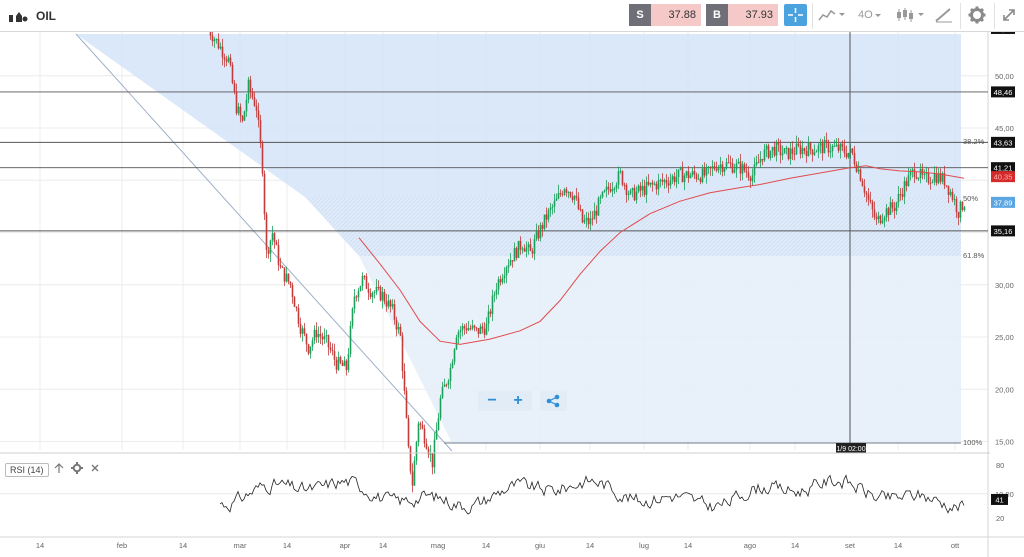  I want to click on price-tick-label: 50,00, so click(1004, 76).